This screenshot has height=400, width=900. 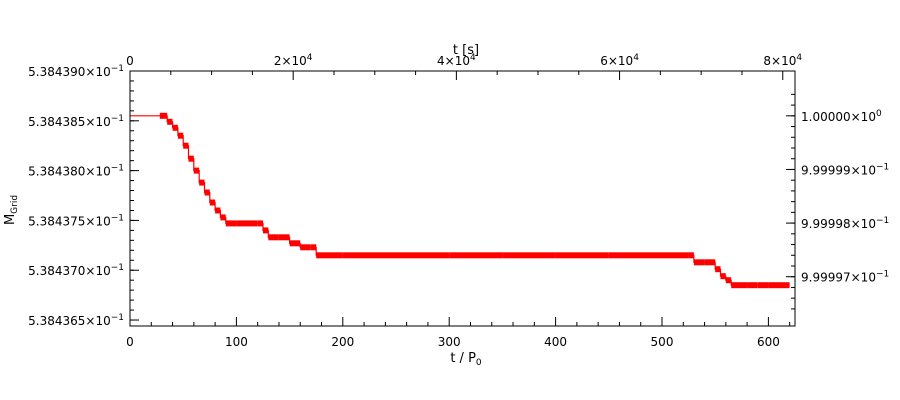 What do you see at coordinates (76, 171) in the screenshot?
I see `left-tick-label: 5.384380×10−1` at bounding box center [76, 171].